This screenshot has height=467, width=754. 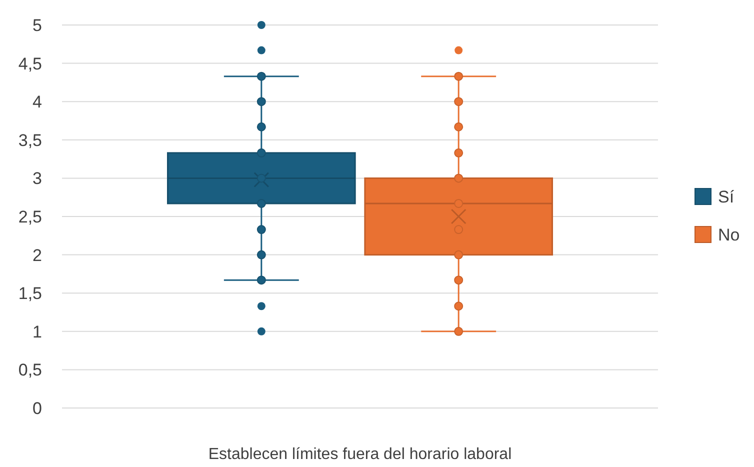 What do you see at coordinates (729, 234) in the screenshot?
I see `legend-label: No` at bounding box center [729, 234].